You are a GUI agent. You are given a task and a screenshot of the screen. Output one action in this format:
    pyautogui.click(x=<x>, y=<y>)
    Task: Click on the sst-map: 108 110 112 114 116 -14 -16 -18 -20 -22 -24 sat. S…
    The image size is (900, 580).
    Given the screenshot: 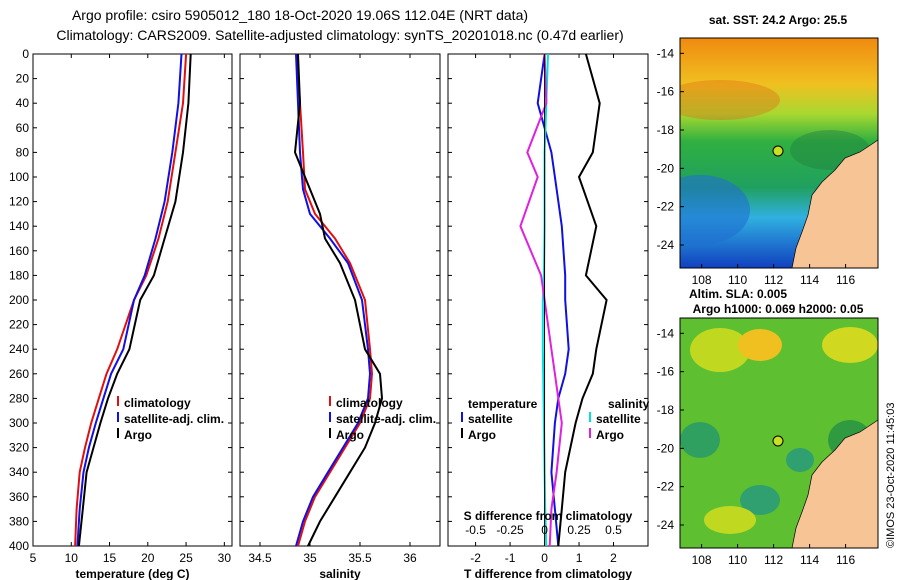 What is the action you would take?
    pyautogui.click(x=768, y=150)
    